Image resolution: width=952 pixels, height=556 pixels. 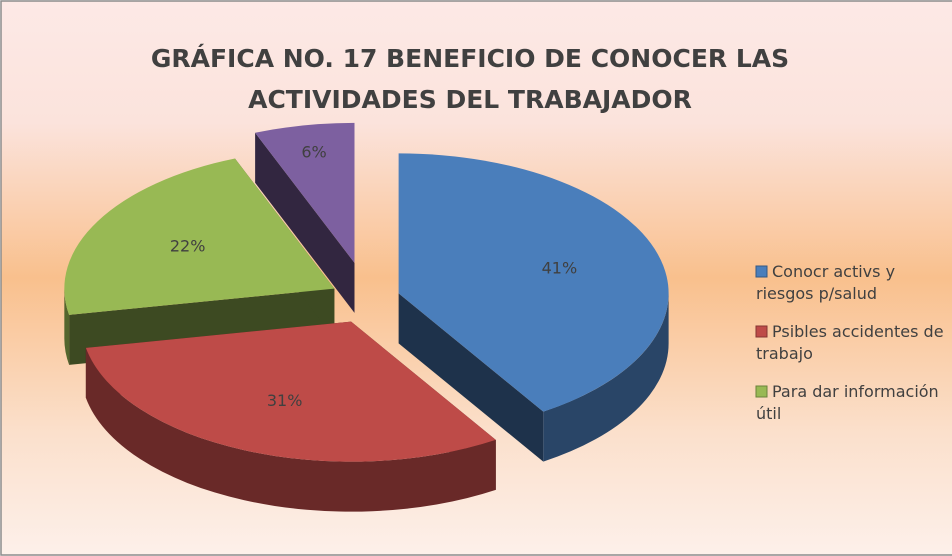 I want to click on data-label: 22%, so click(x=188, y=245).